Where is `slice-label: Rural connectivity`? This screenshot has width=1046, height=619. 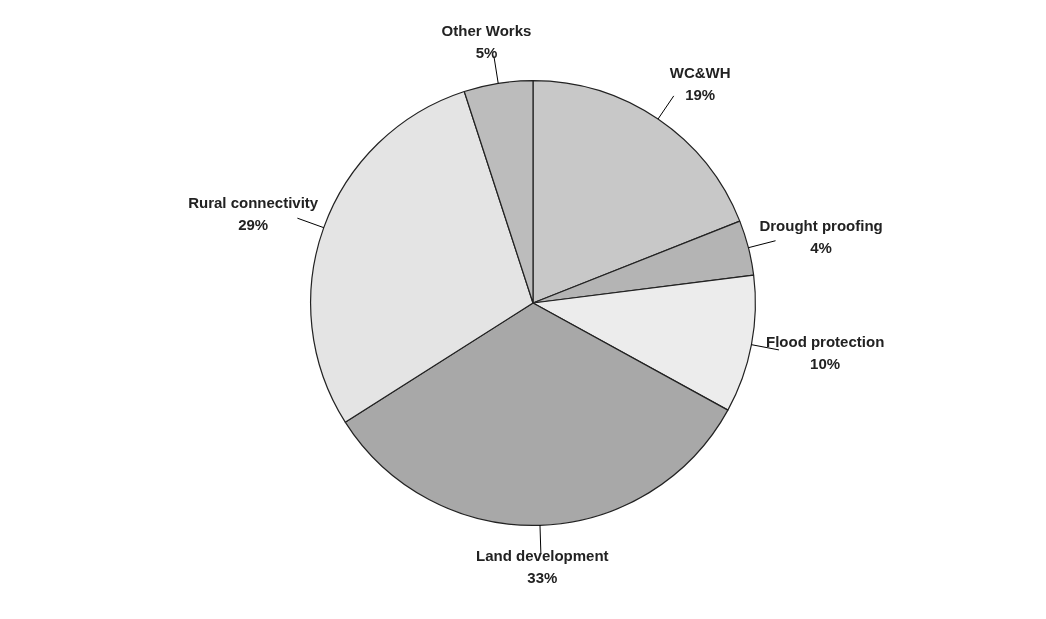
slice-label: Rural connectivity is located at coordinates (253, 202).